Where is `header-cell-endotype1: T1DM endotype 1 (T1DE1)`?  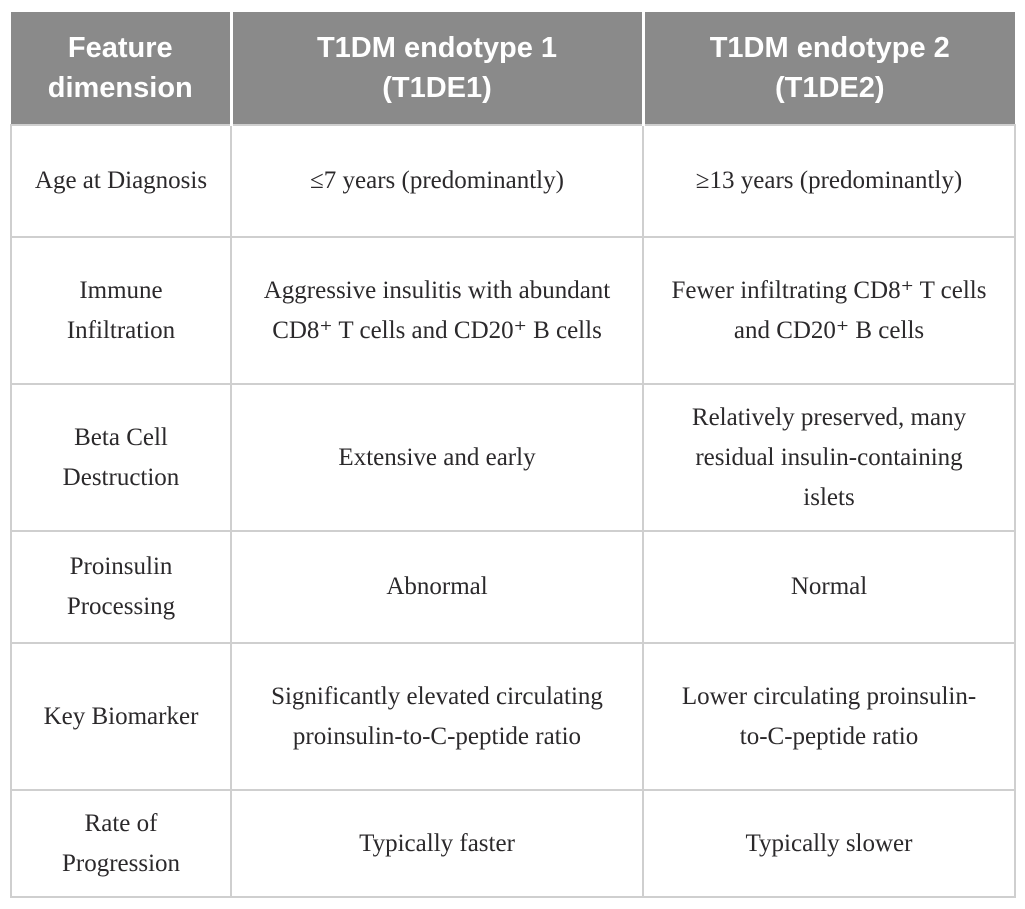 header-cell-endotype1: T1DM endotype 1 (T1DE1) is located at coordinates (436, 68).